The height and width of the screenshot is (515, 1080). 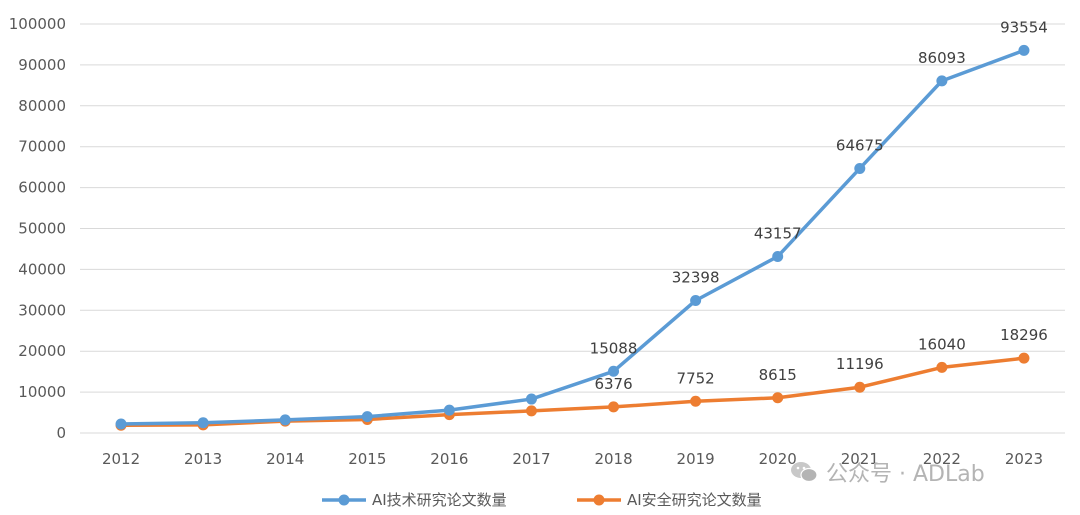 What do you see at coordinates (42, 351) in the screenshot?
I see `y-tick-label: 20000` at bounding box center [42, 351].